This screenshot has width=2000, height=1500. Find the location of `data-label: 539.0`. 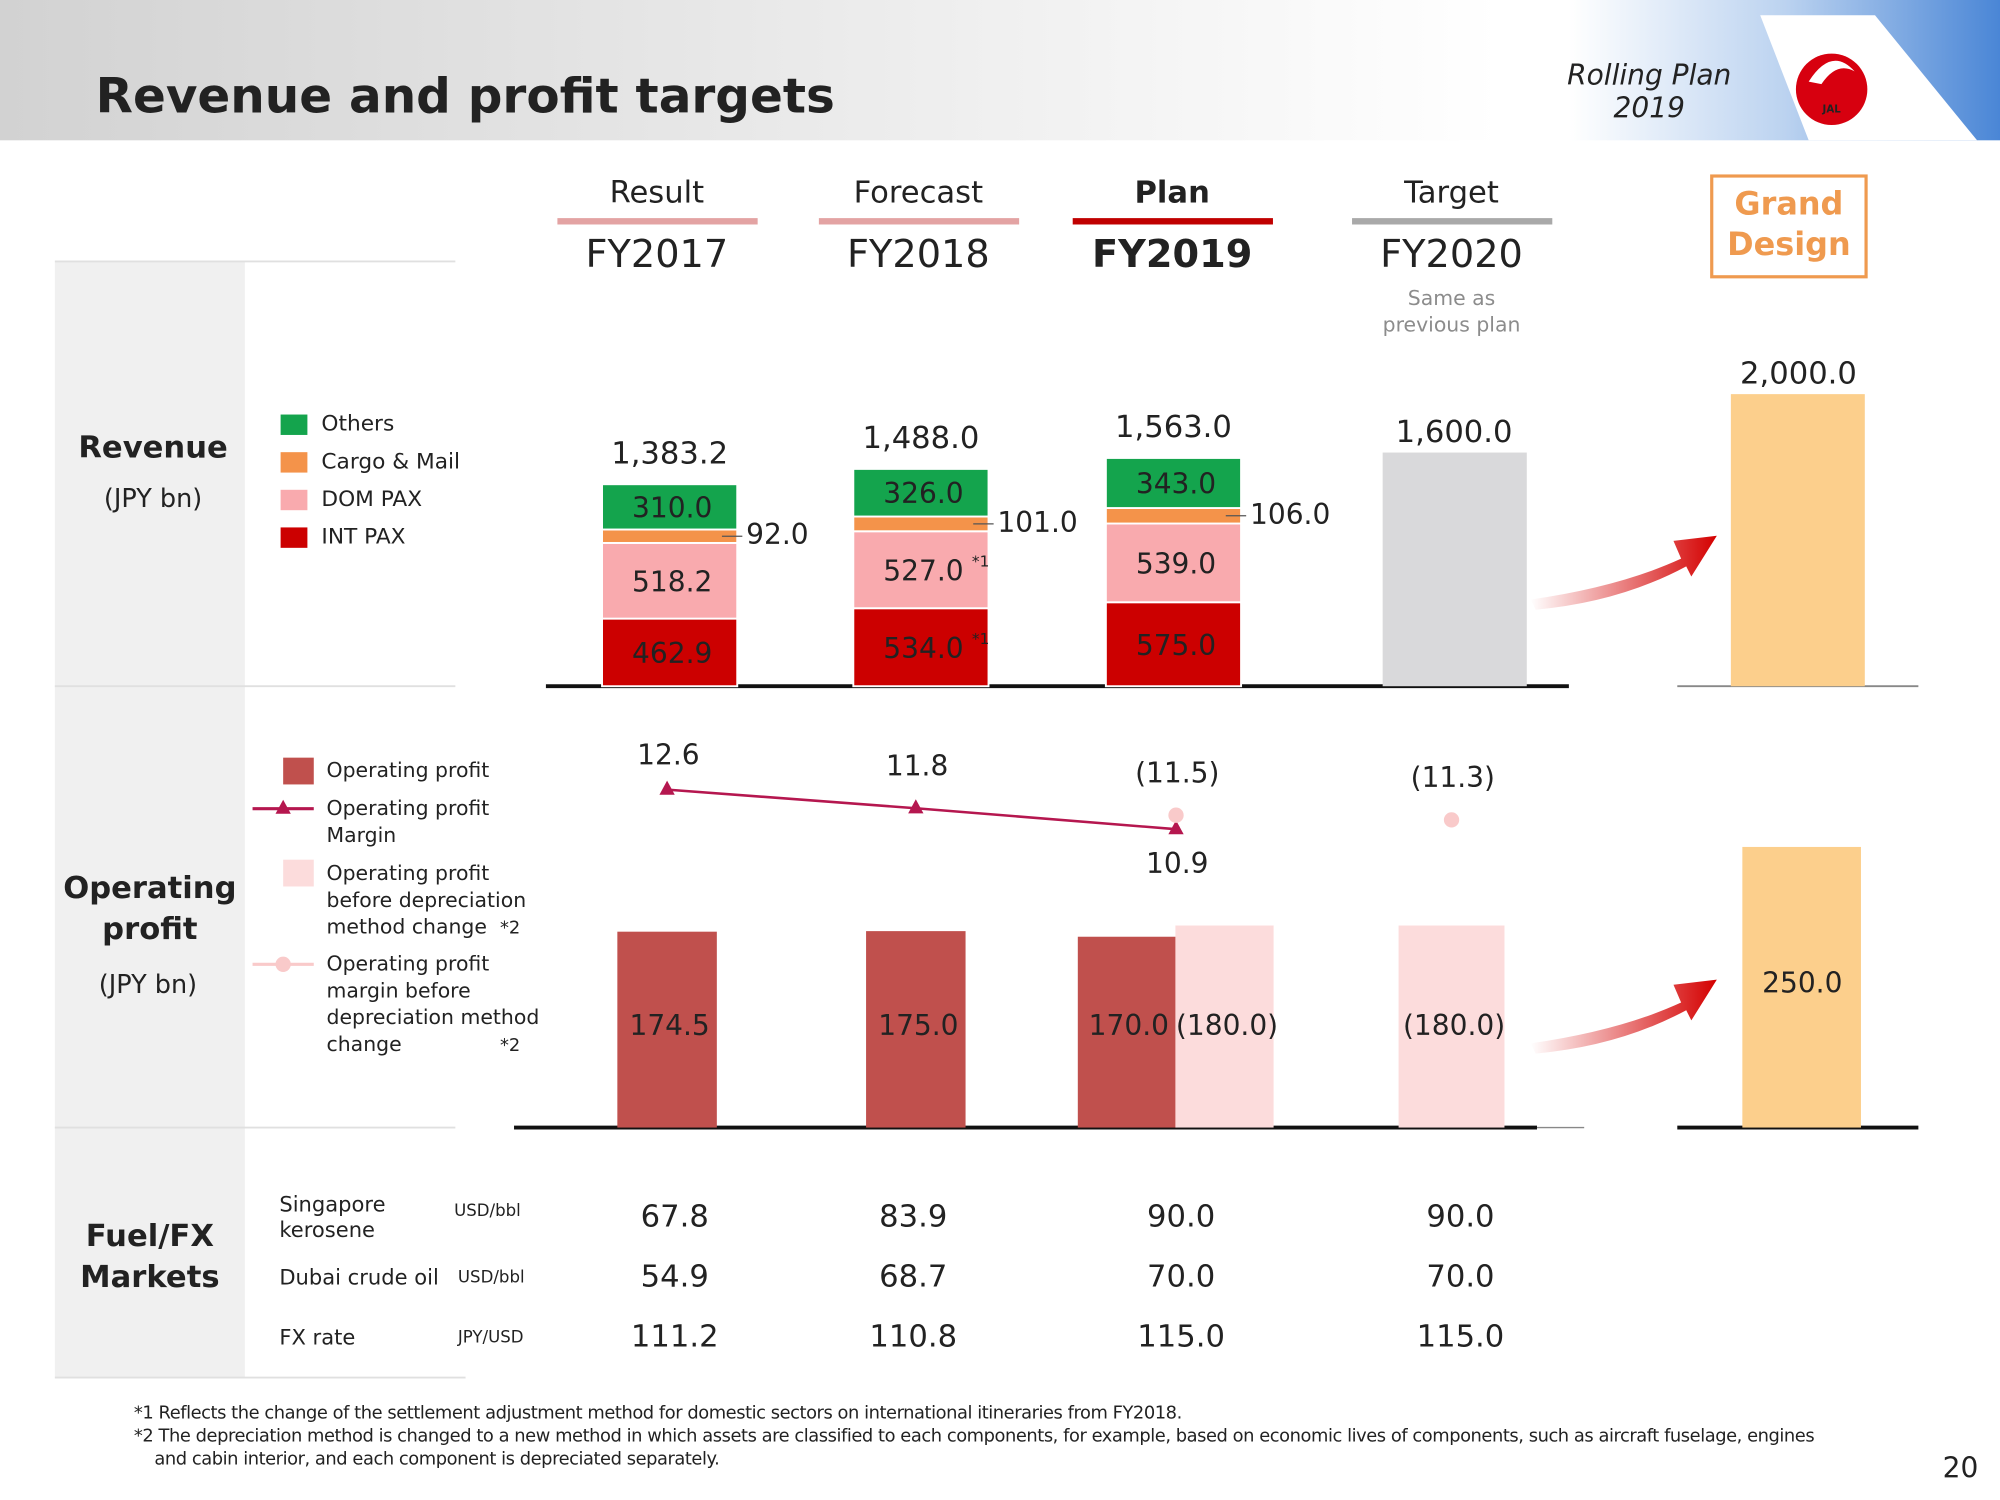

data-label: 539.0 is located at coordinates (1176, 563).